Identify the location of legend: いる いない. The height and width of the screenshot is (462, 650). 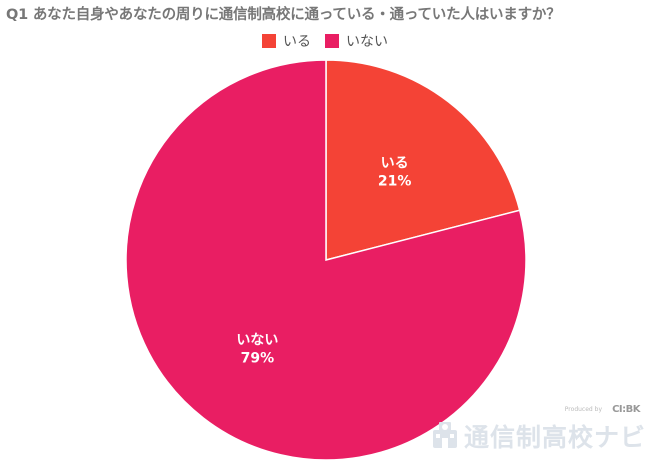
(325, 41).